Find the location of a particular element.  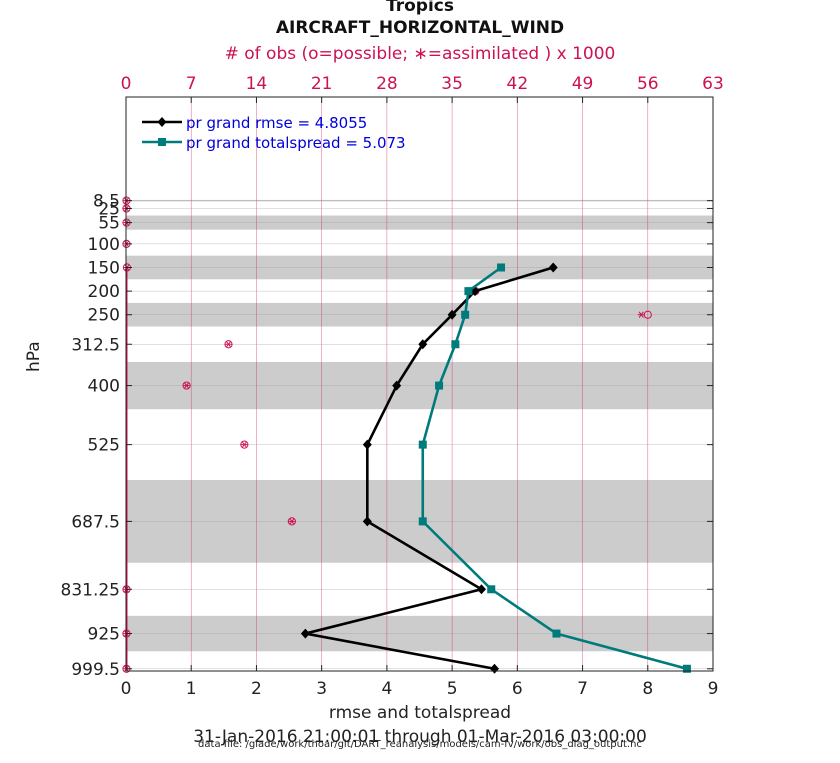

y-tick-label: 250 is located at coordinates (104, 316).